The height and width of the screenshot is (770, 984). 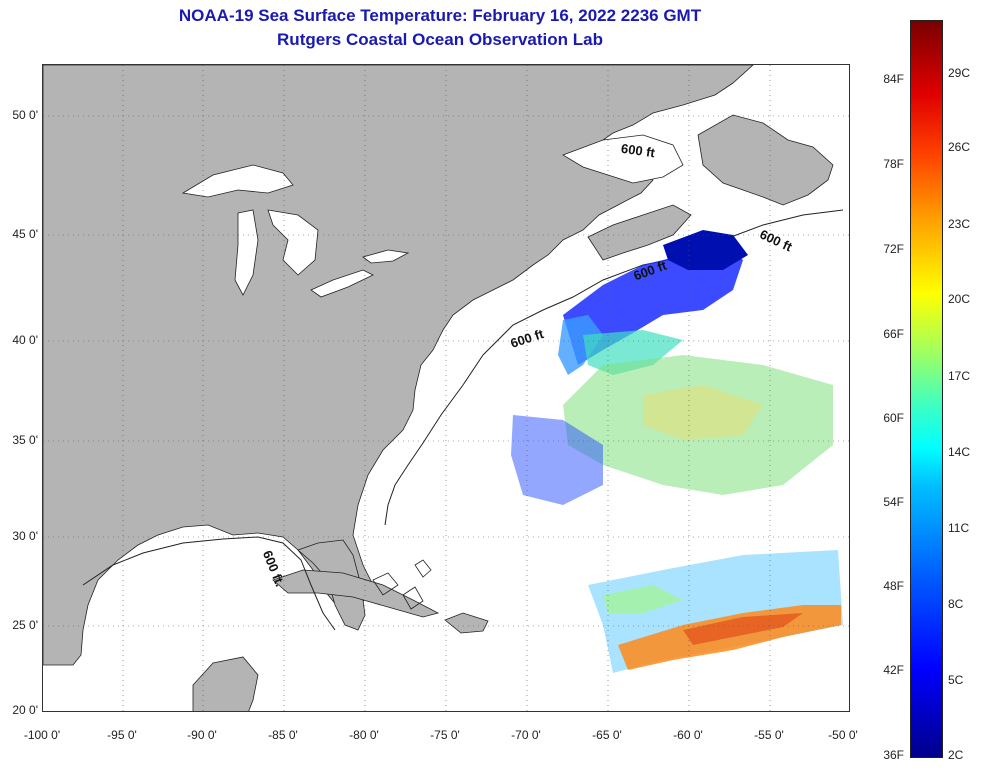 I want to click on colorbar-f-42: 42F, so click(x=893, y=670).